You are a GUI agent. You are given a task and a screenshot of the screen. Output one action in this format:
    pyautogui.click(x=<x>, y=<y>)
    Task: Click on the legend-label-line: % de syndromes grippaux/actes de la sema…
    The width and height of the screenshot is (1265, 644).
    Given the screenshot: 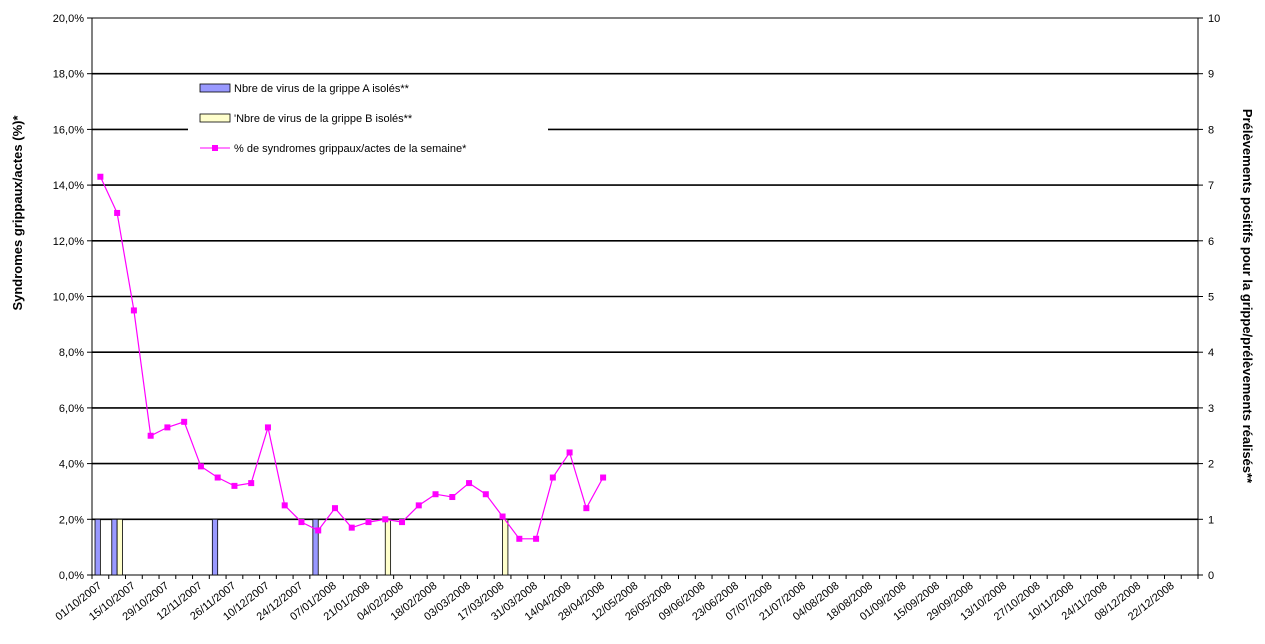 What is the action you would take?
    pyautogui.click(x=350, y=149)
    